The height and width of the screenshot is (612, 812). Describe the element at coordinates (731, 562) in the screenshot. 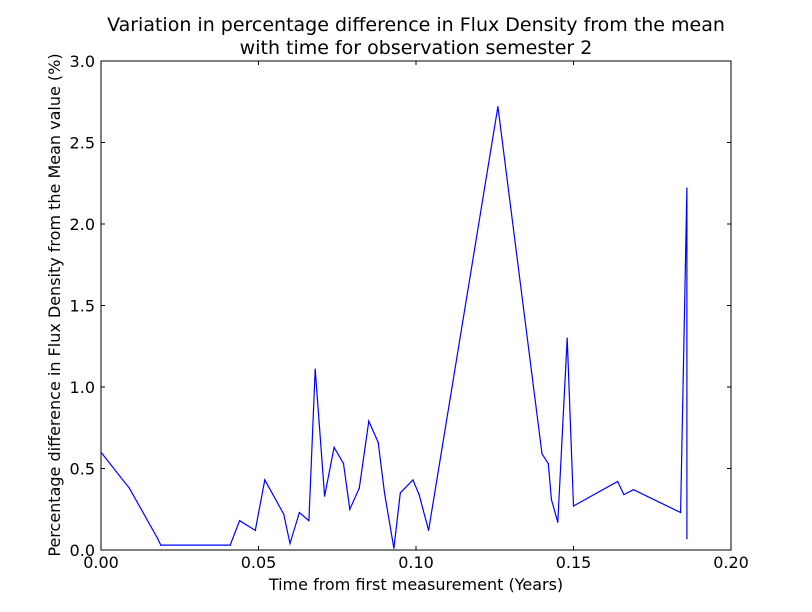

I see `x-tick-label: 0.20` at that location.